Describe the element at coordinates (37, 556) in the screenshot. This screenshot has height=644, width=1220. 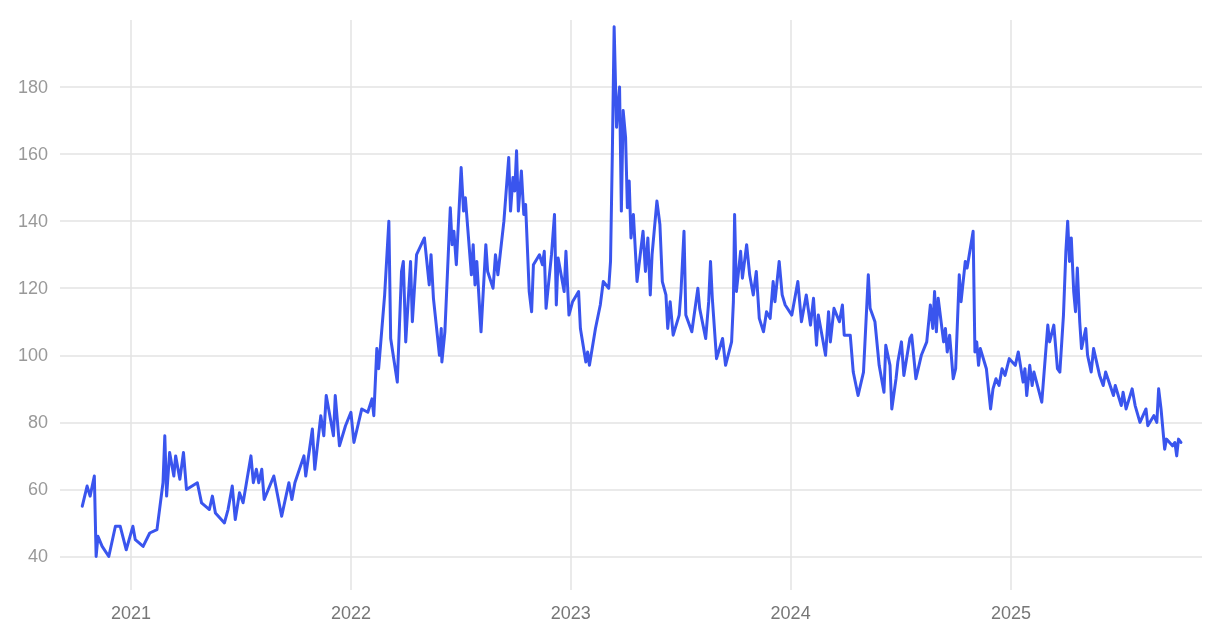
I see `y-tick-label: 40` at that location.